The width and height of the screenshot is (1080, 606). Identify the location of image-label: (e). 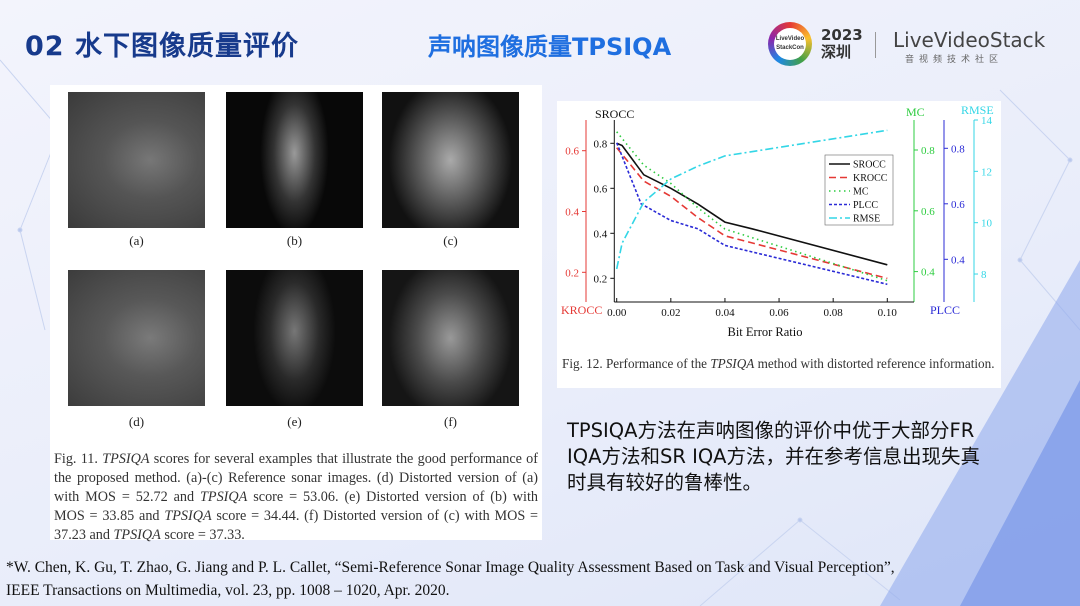
(294, 421).